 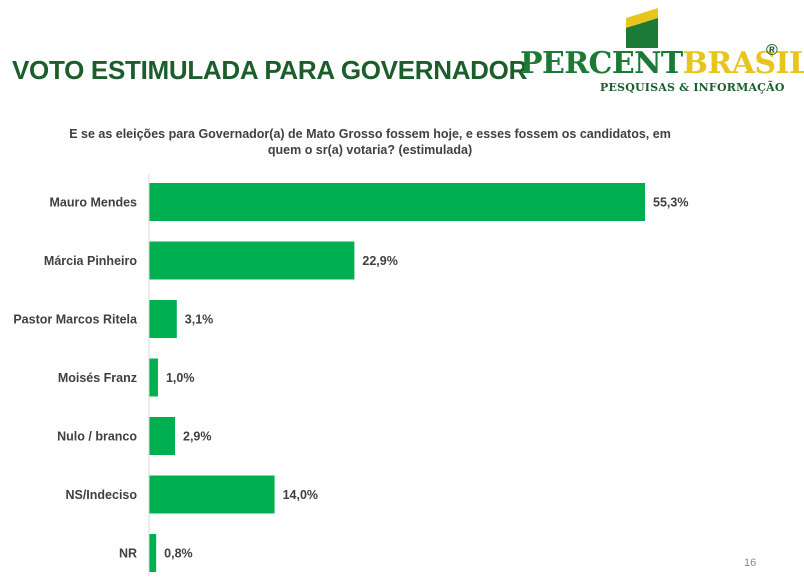 I want to click on bar-marcia-pinheiro, so click(x=252, y=260).